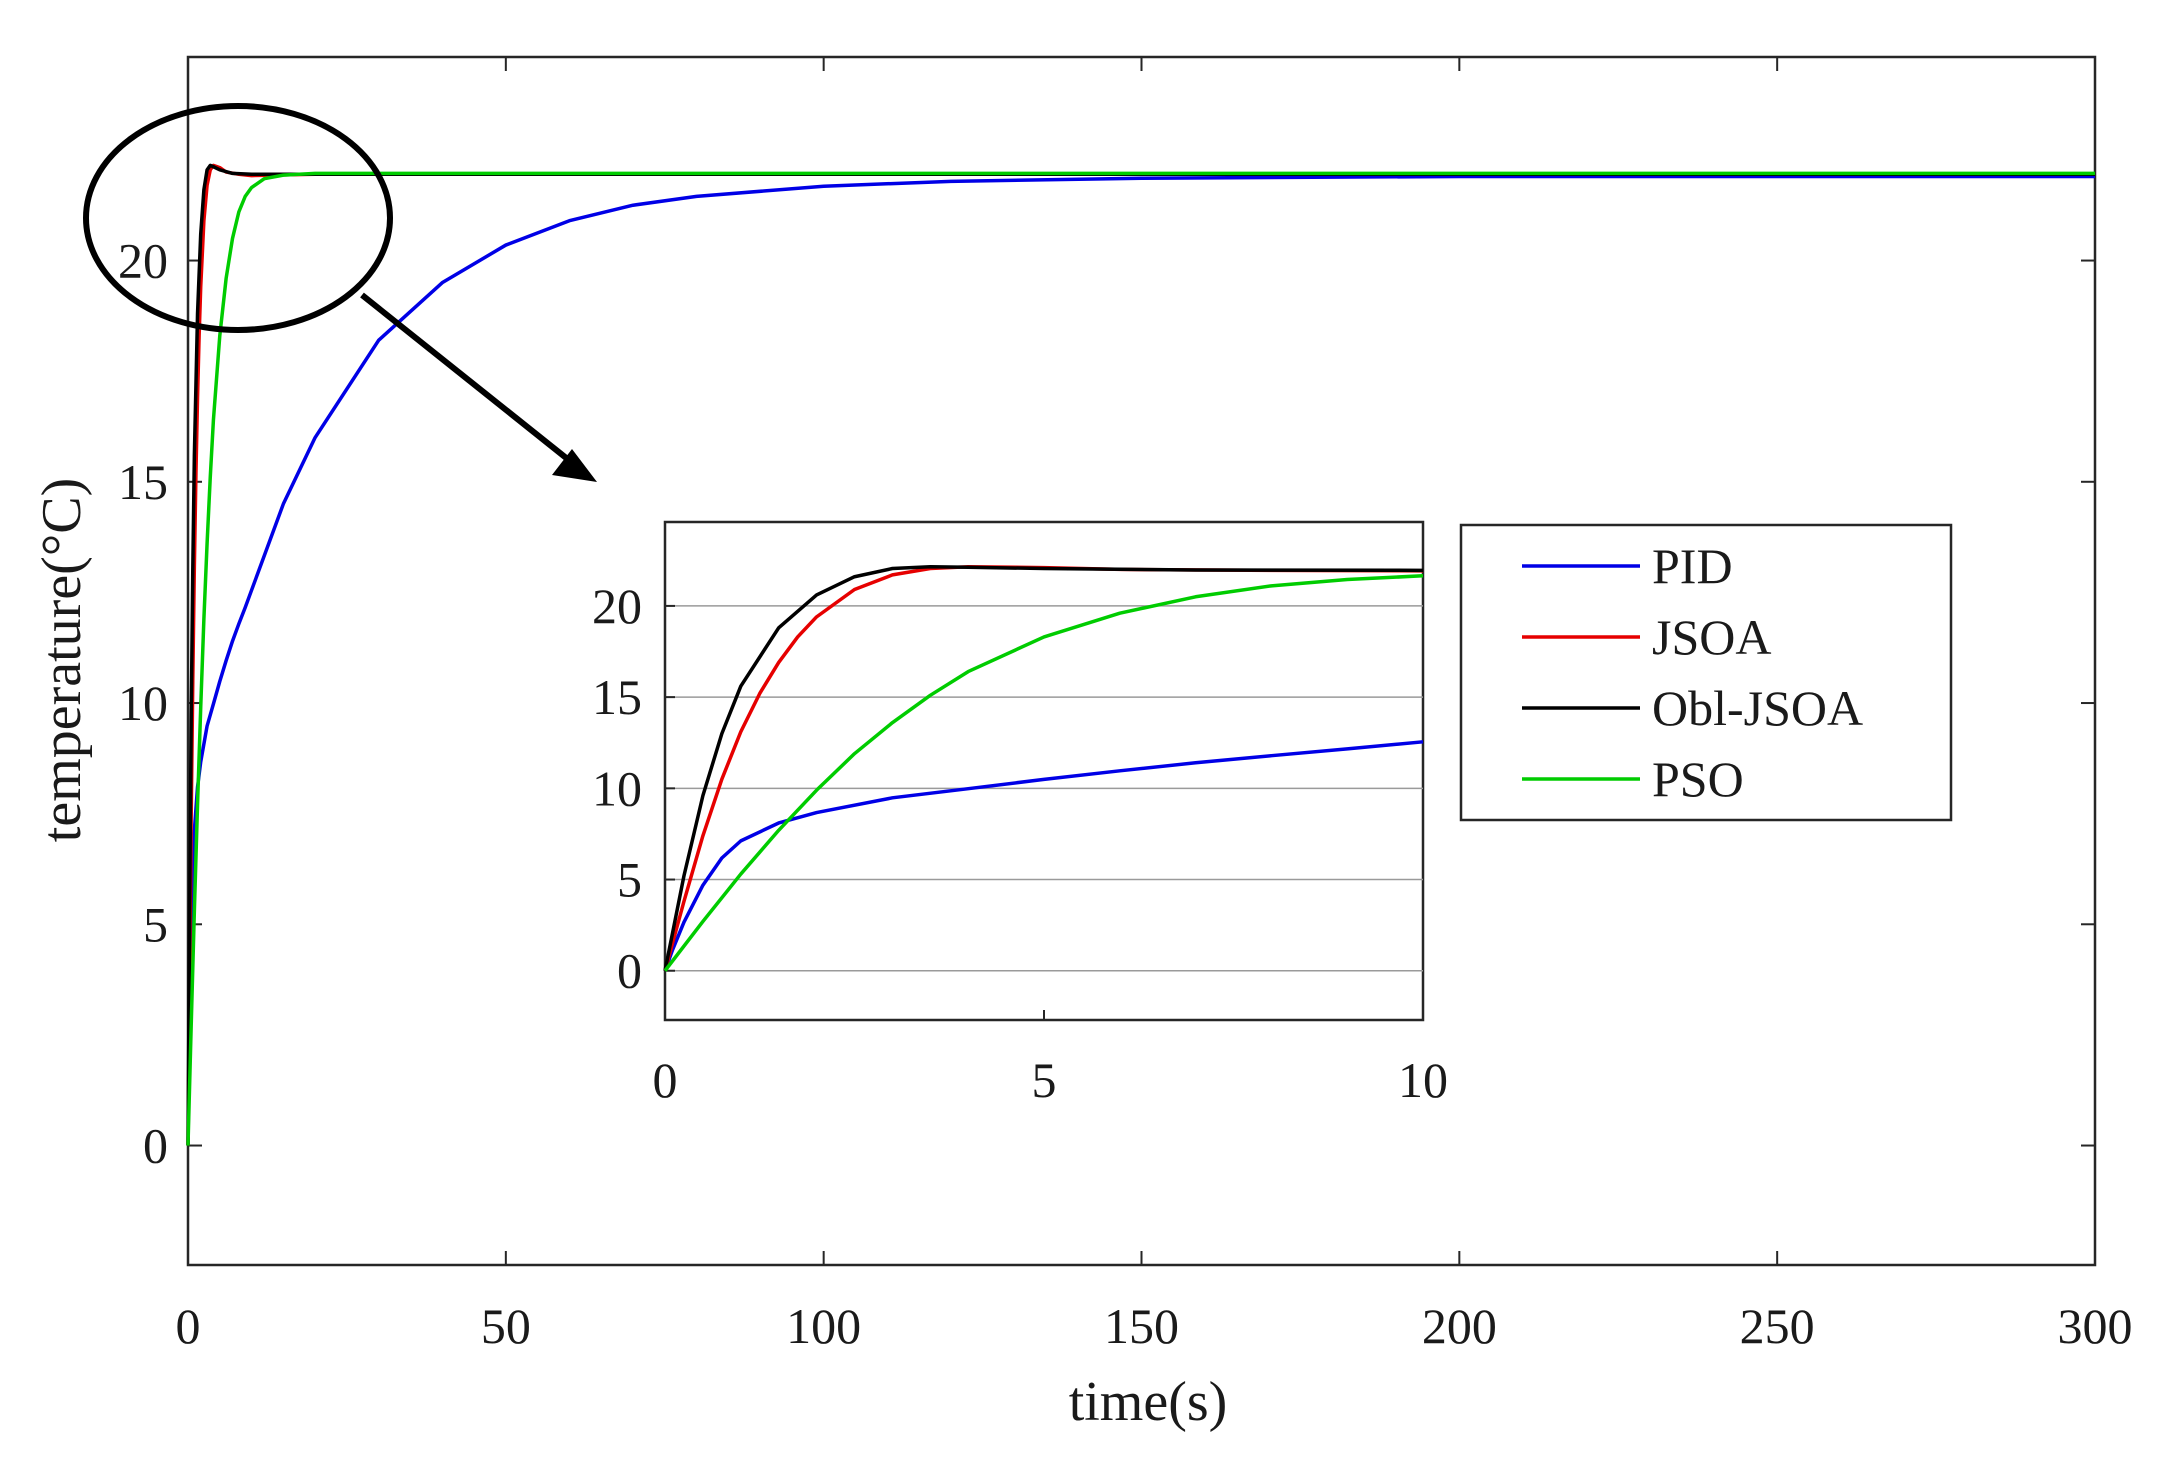 This screenshot has height=1462, width=2159. I want to click on legend-label-obl-jsoa: Obl-JSOA, so click(1757, 708).